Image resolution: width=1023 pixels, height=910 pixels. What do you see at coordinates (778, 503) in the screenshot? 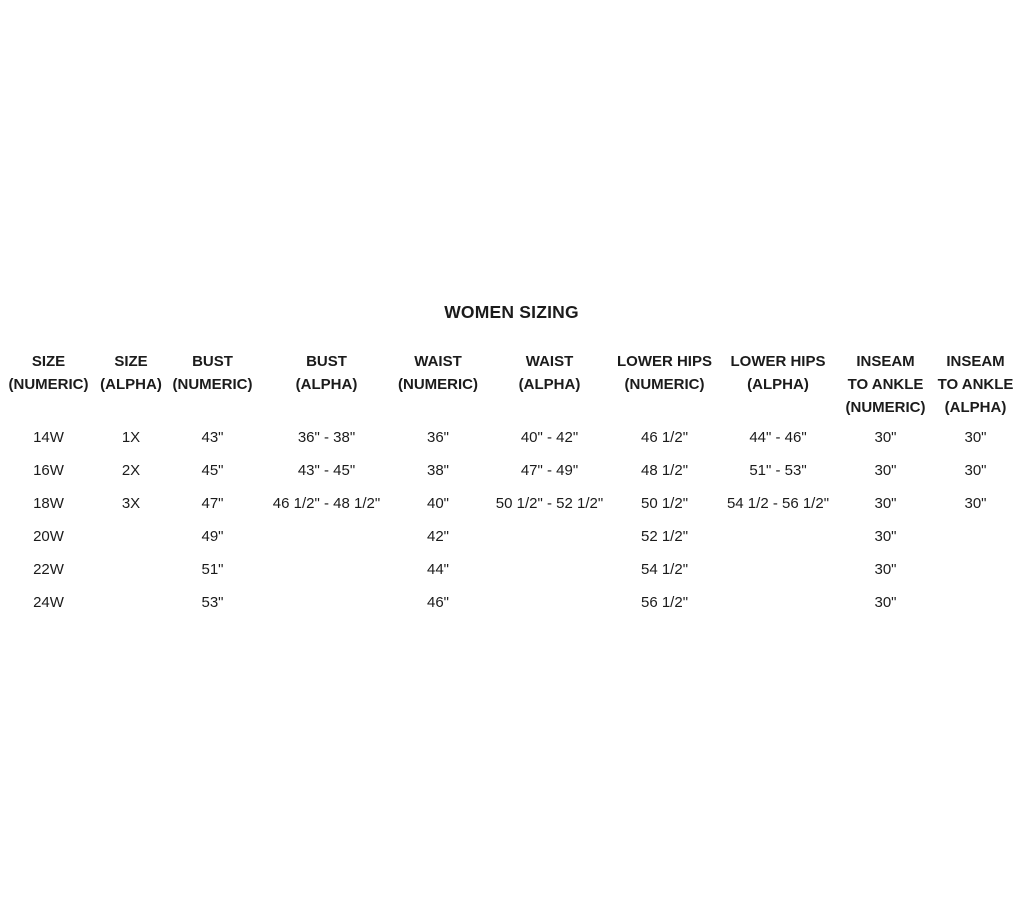
I see `table-cell: 54 1/2 - 56 1/2"` at bounding box center [778, 503].